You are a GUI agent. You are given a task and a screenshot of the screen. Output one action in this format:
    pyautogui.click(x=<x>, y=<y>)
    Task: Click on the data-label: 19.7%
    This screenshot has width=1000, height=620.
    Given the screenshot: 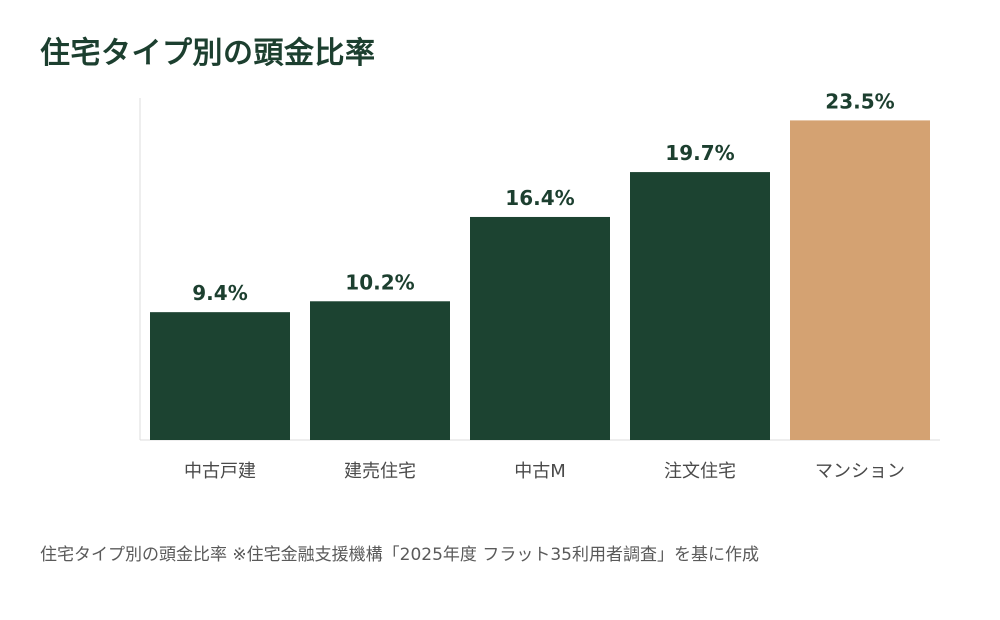 What is the action you would take?
    pyautogui.click(x=699, y=153)
    